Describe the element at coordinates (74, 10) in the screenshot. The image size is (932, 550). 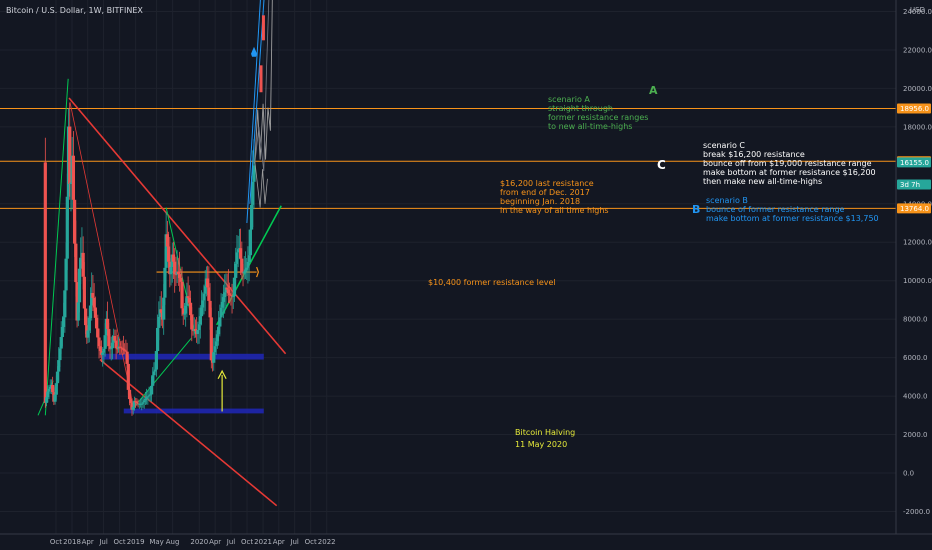
I see `chart-title: Bitcoin / U.S. Dollar, 1W, BITFINEX` at that location.